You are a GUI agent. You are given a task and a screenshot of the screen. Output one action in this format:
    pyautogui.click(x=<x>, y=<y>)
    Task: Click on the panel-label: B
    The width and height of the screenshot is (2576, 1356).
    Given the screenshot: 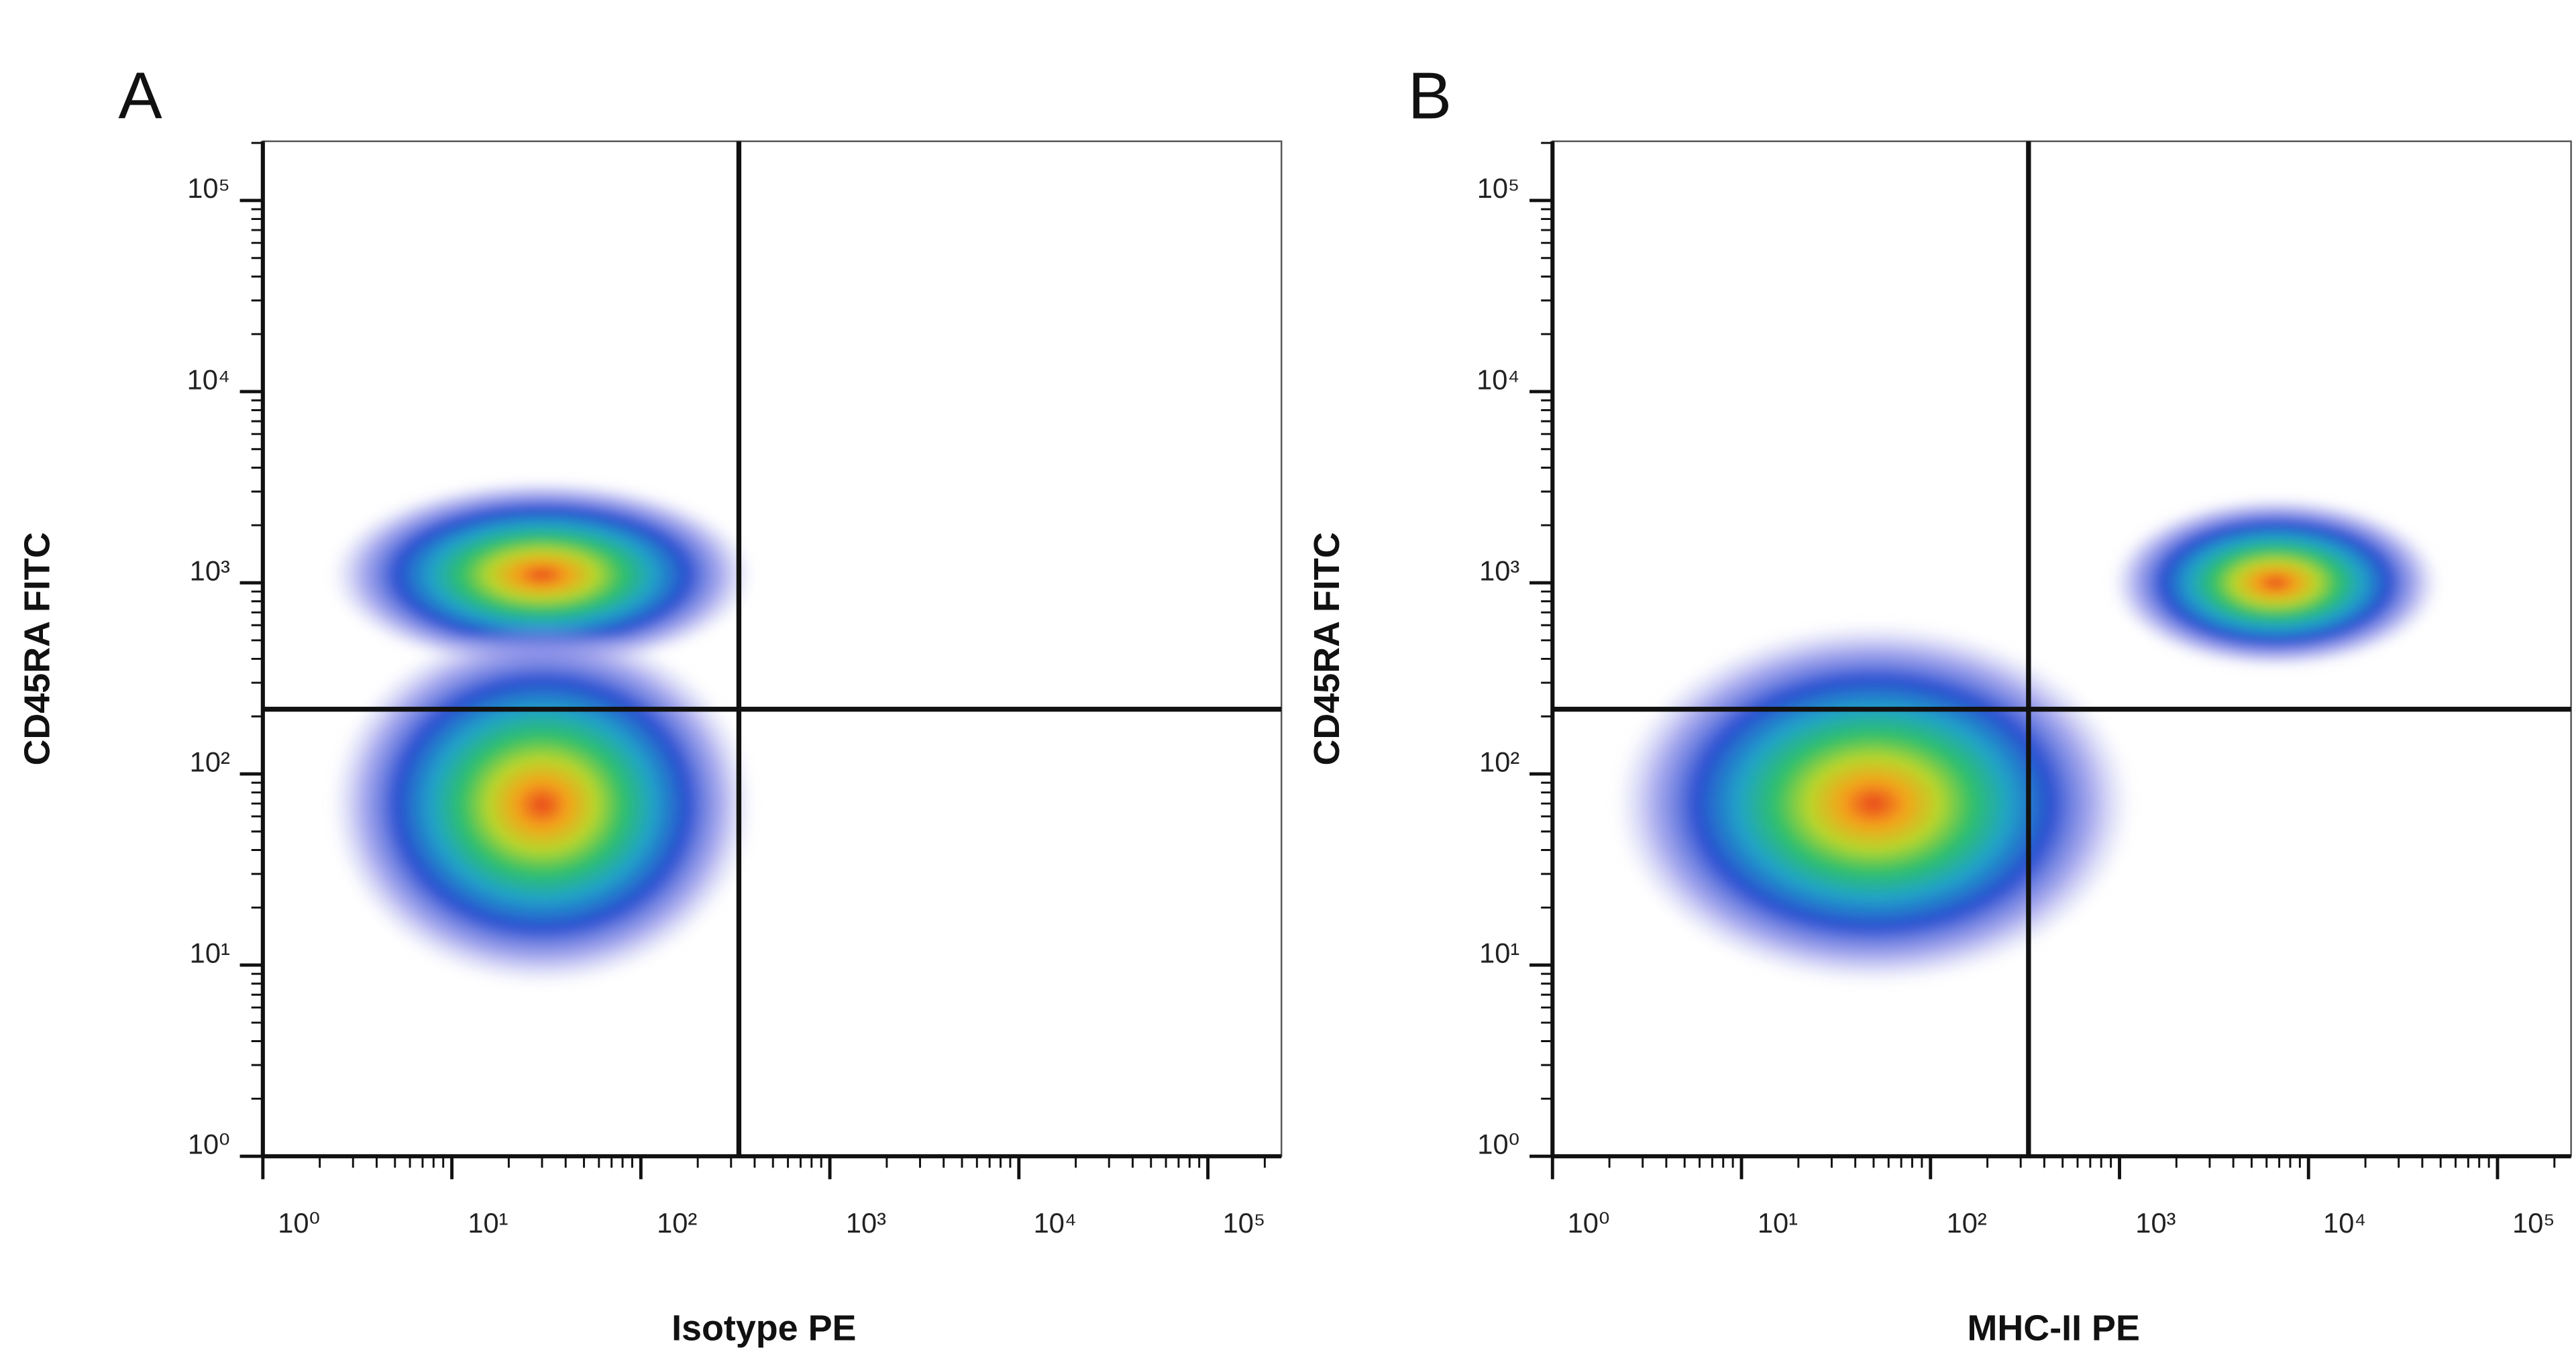 What is the action you would take?
    pyautogui.click(x=1430, y=95)
    